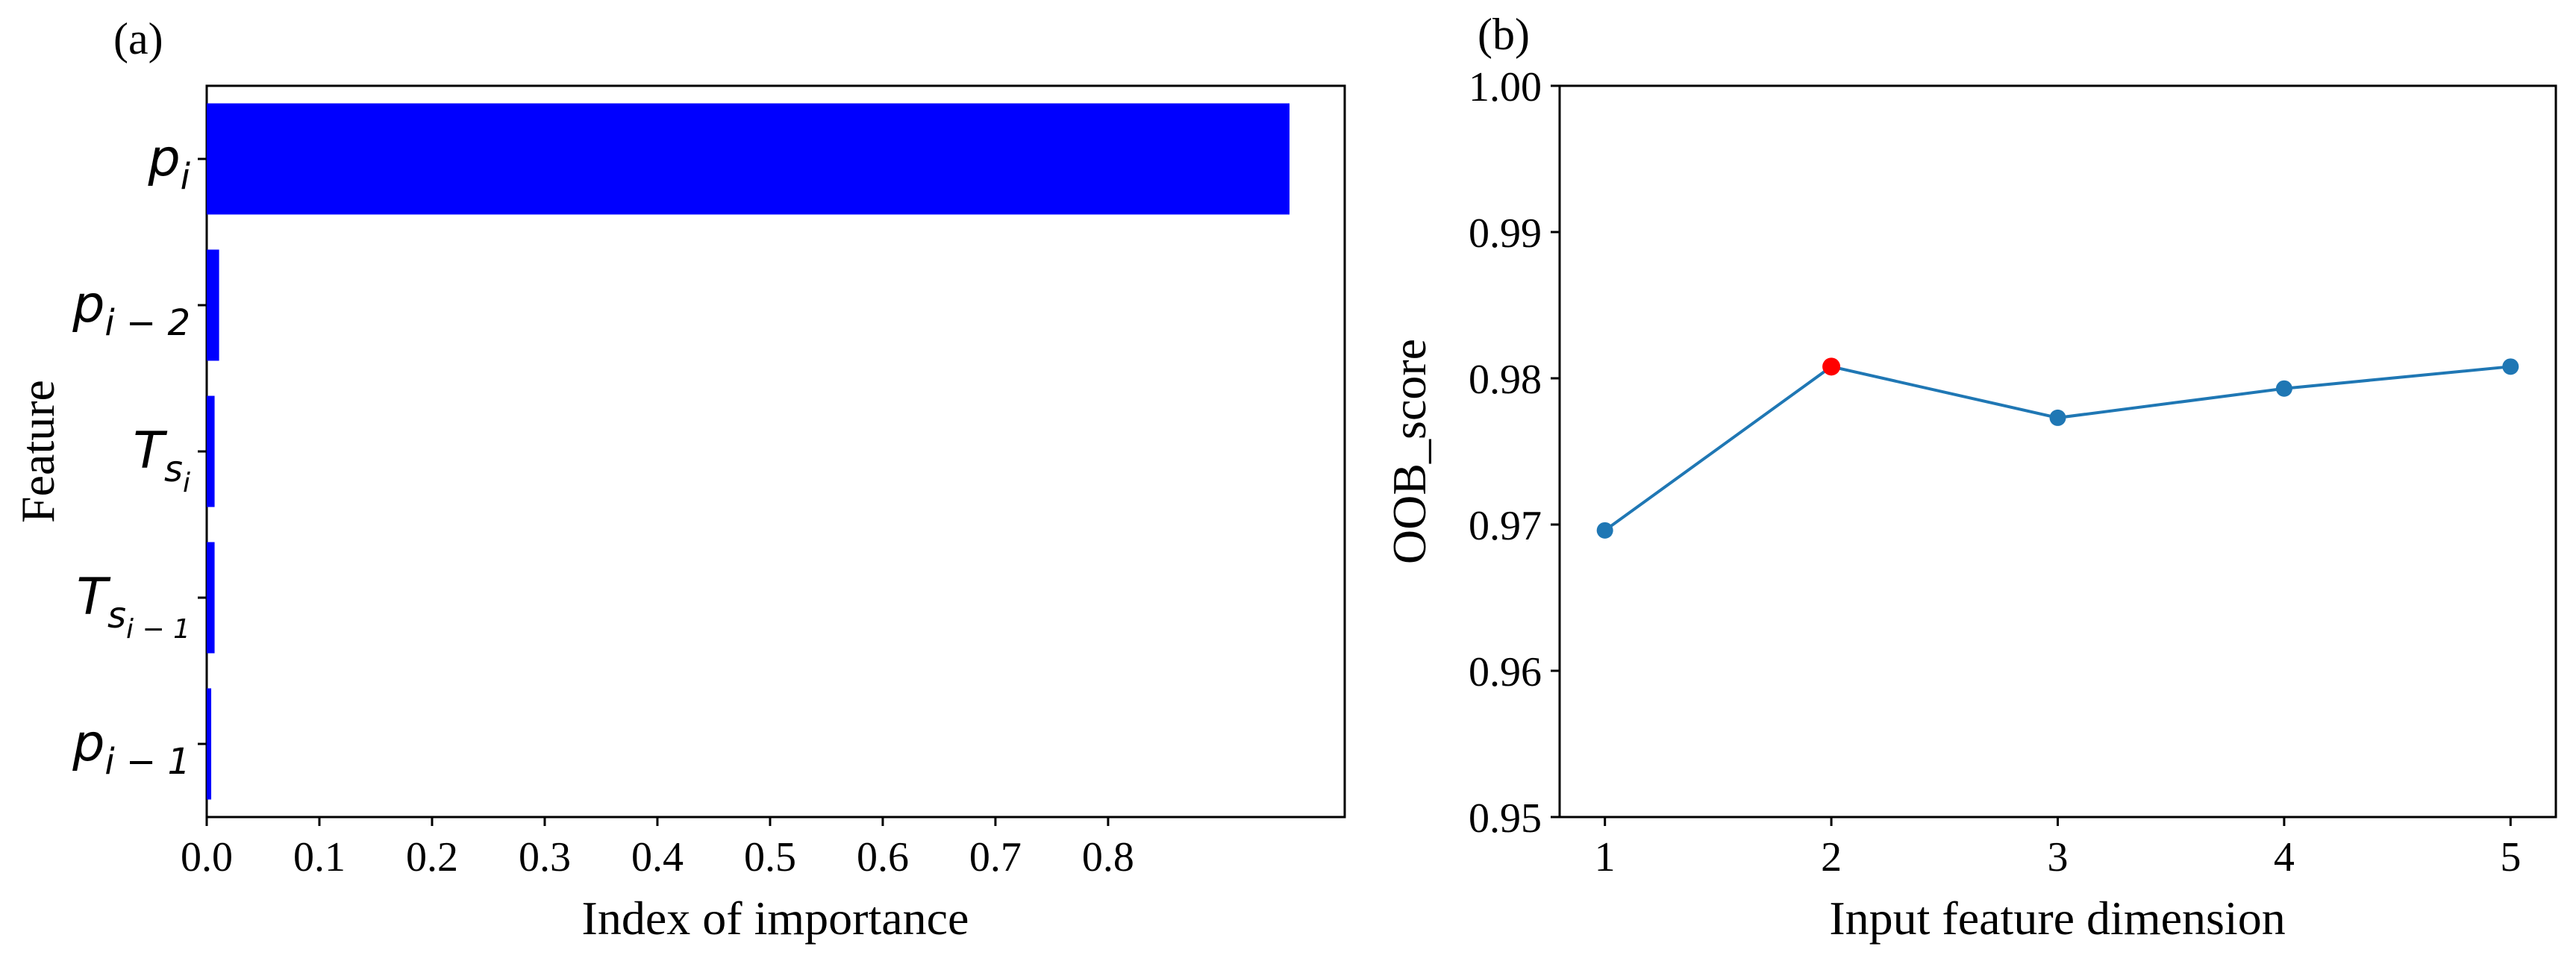 Image resolution: width=2576 pixels, height=970 pixels. I want to click on panel-label-b: (b), so click(1504, 34).